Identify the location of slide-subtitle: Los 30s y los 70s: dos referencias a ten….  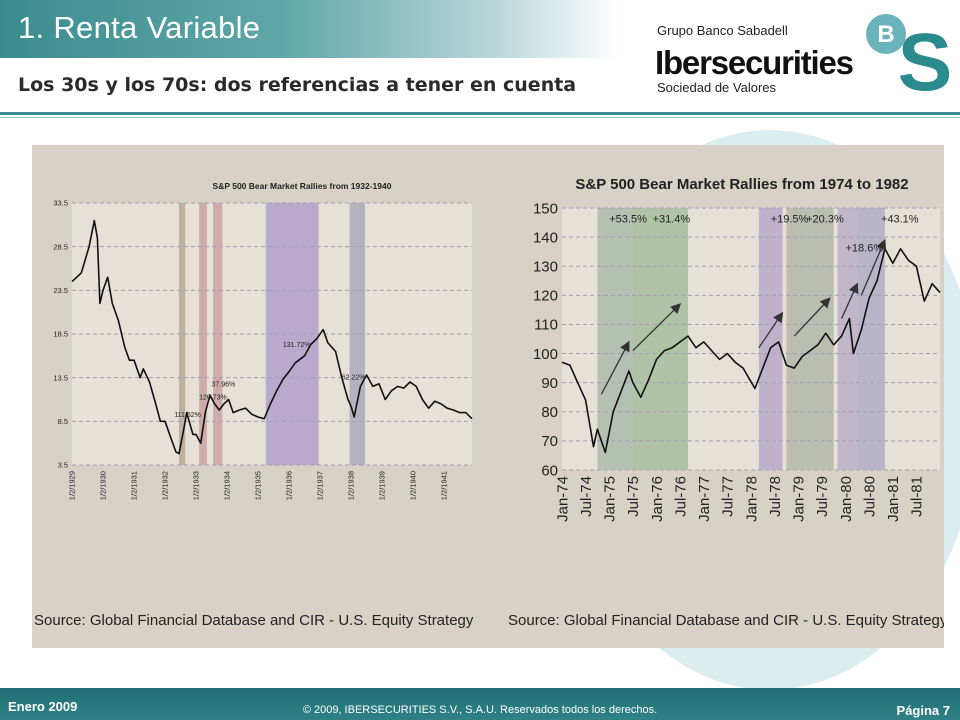
(297, 85).